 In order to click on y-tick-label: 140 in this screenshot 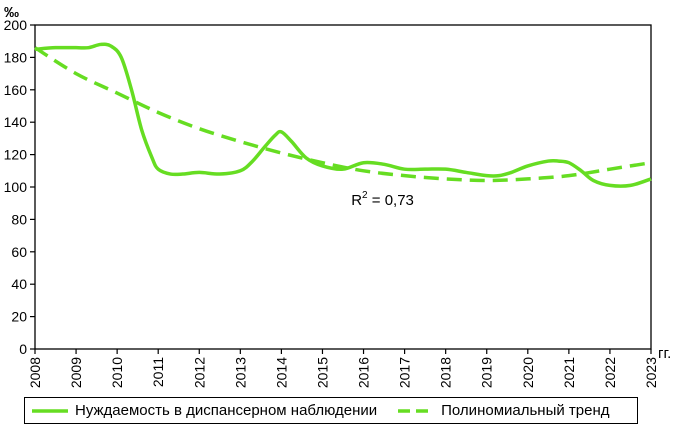, I will do `click(16, 122)`.